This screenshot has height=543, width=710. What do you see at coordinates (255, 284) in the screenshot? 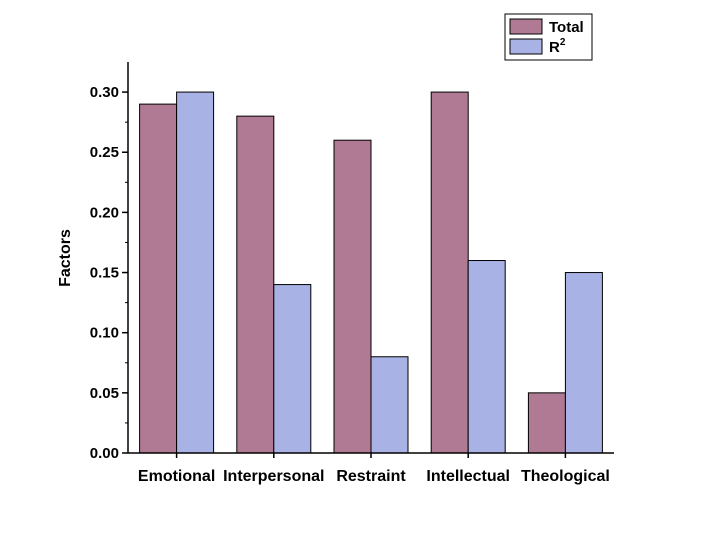
I see `bar-interpersonal-total` at bounding box center [255, 284].